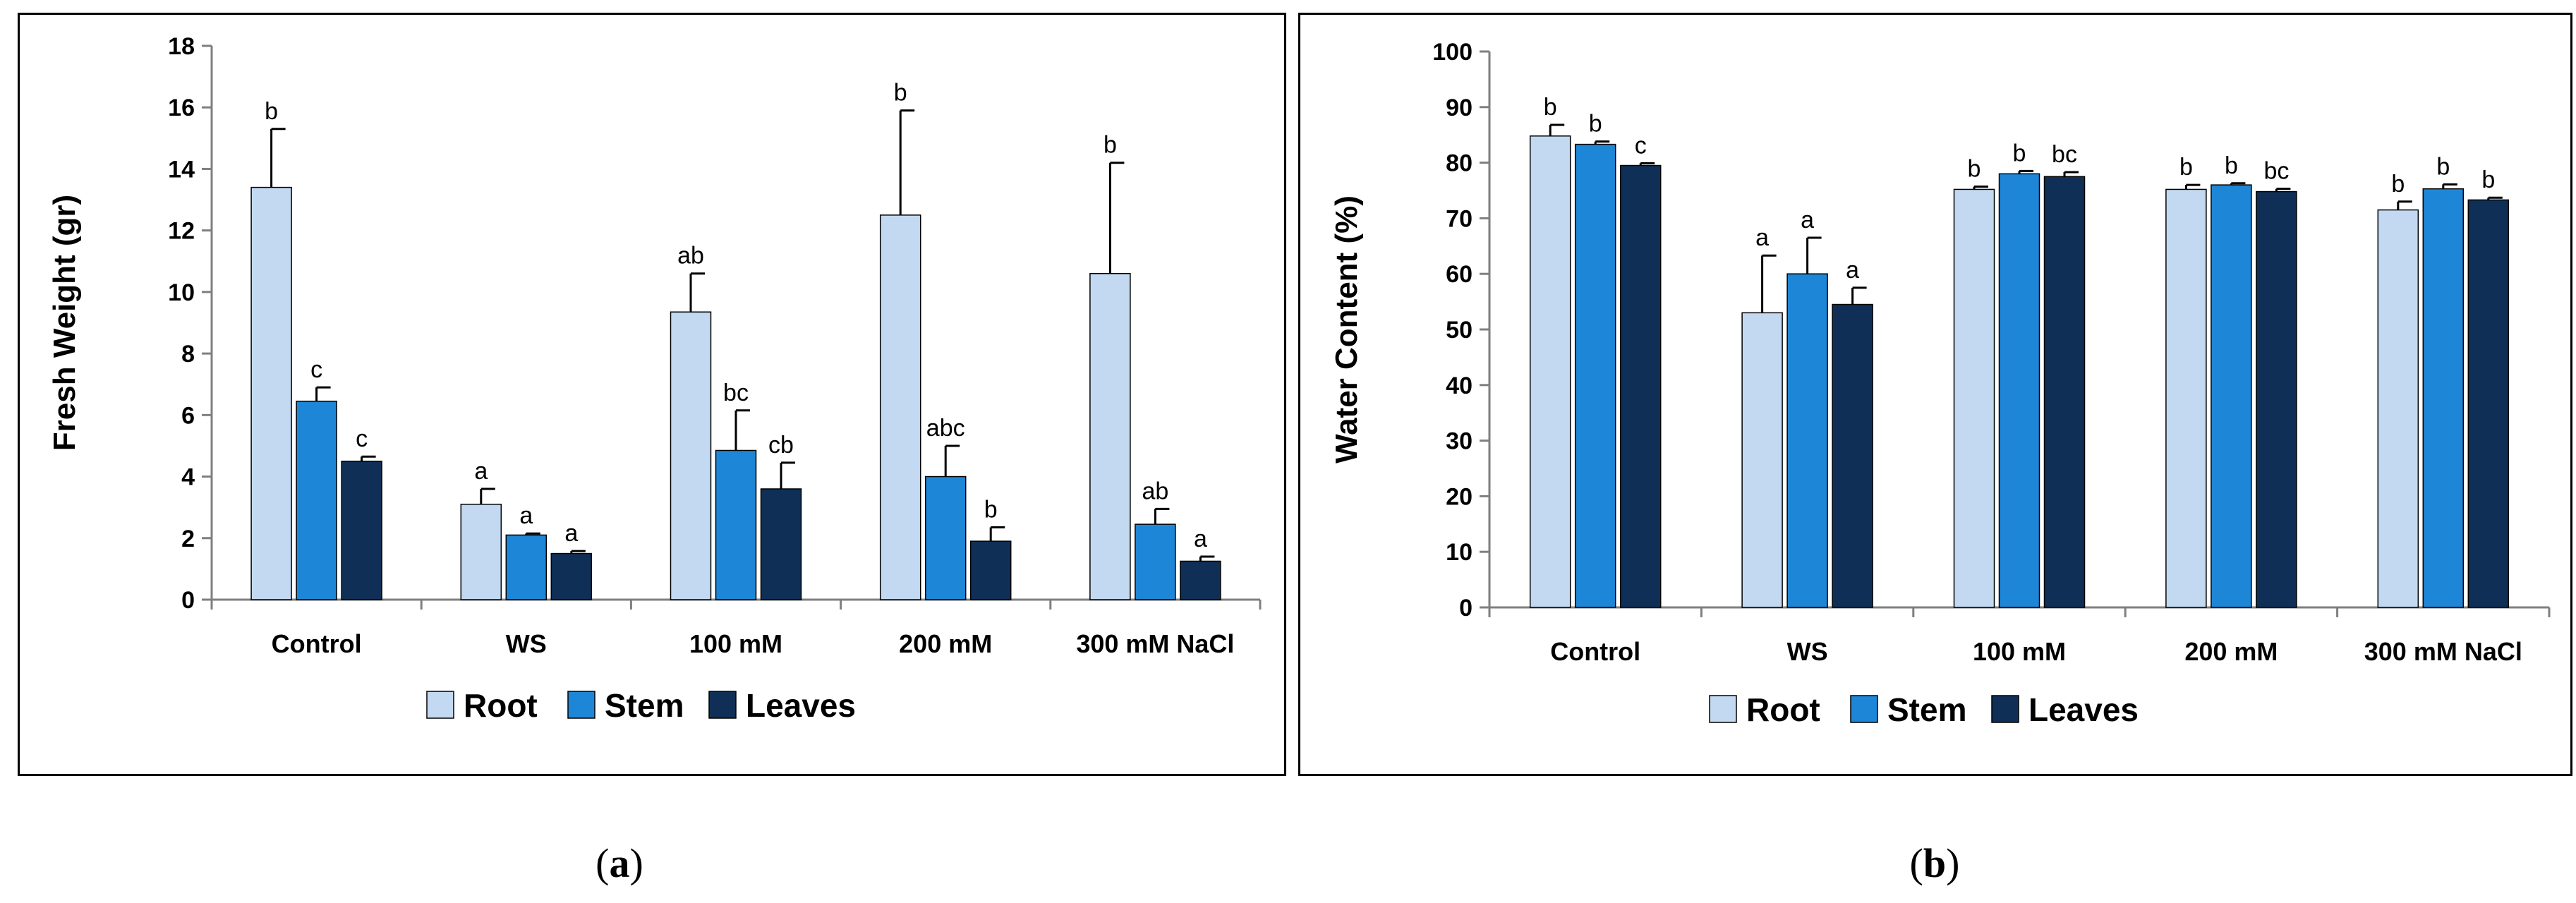 The height and width of the screenshot is (903, 2576). Describe the element at coordinates (571, 533) in the screenshot. I see `chart-a-sig-label-leaves-1: a` at that location.